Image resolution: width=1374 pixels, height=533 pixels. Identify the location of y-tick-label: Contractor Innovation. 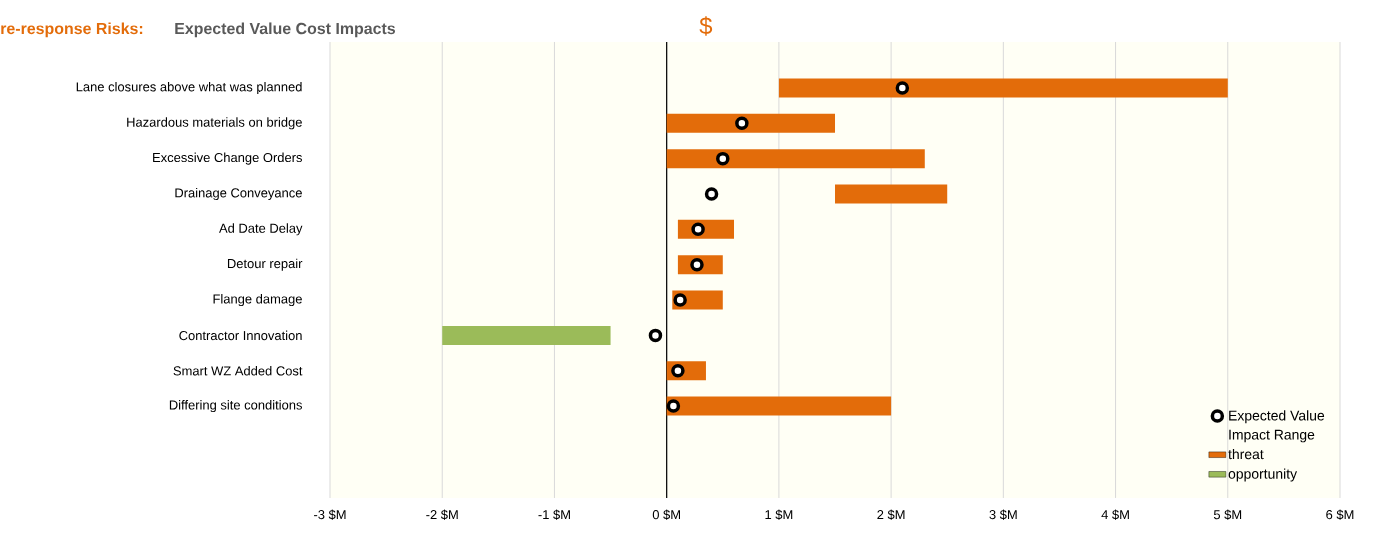
(240, 335).